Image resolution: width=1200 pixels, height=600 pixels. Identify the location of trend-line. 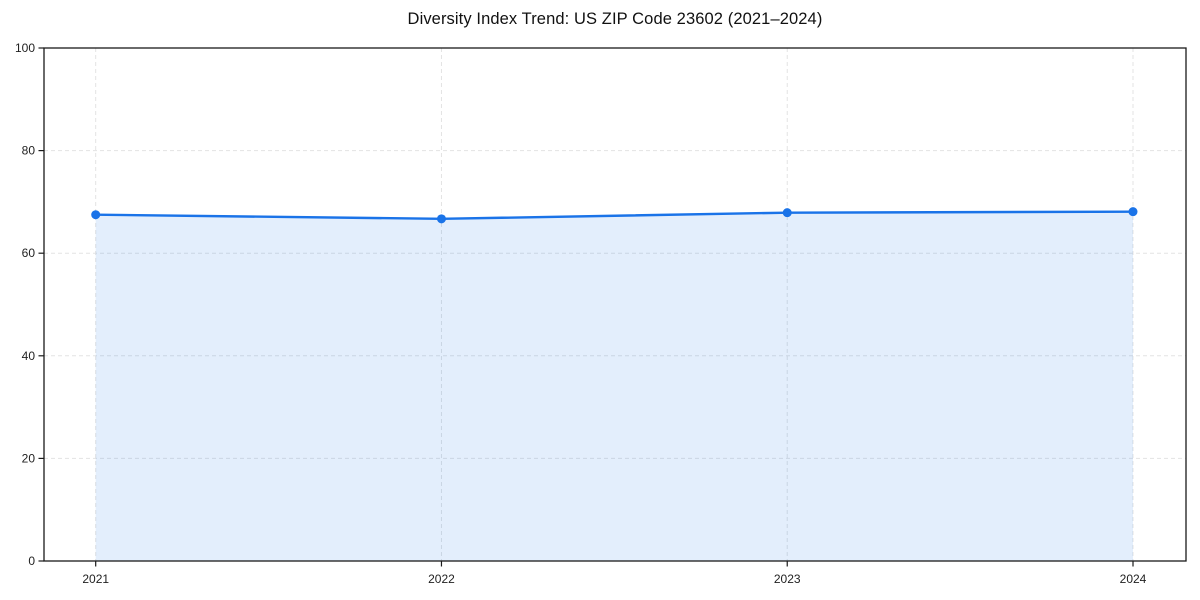
(614, 215).